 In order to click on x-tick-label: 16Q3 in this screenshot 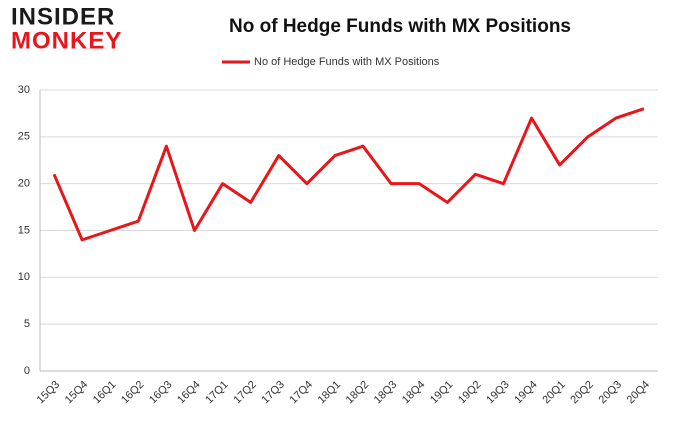, I will do `click(161, 393)`.